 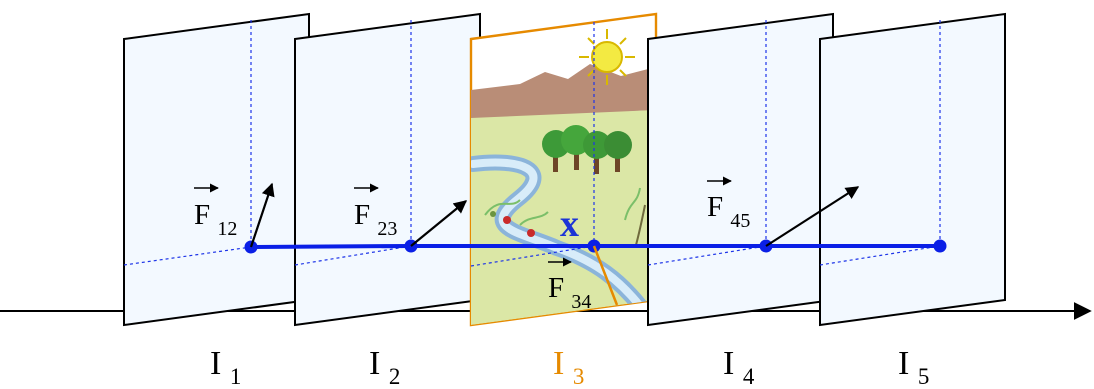 What do you see at coordinates (903, 363) in the screenshot?
I see `frame-label-i5-base: I` at bounding box center [903, 363].